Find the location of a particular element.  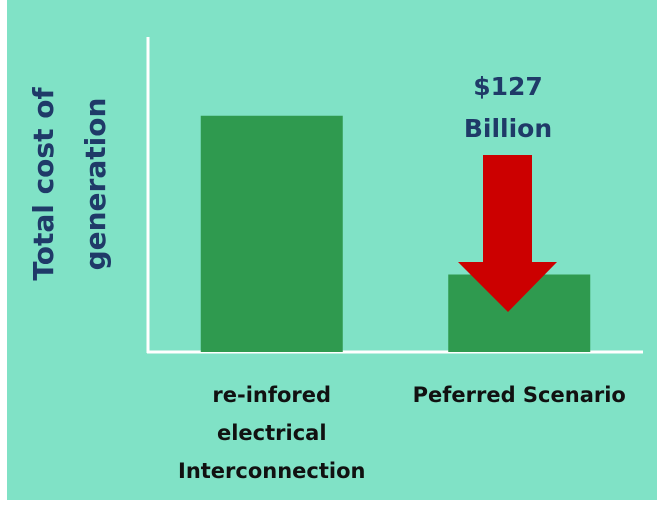

x-tick-label: Peferred Scenario is located at coordinates (519, 395).